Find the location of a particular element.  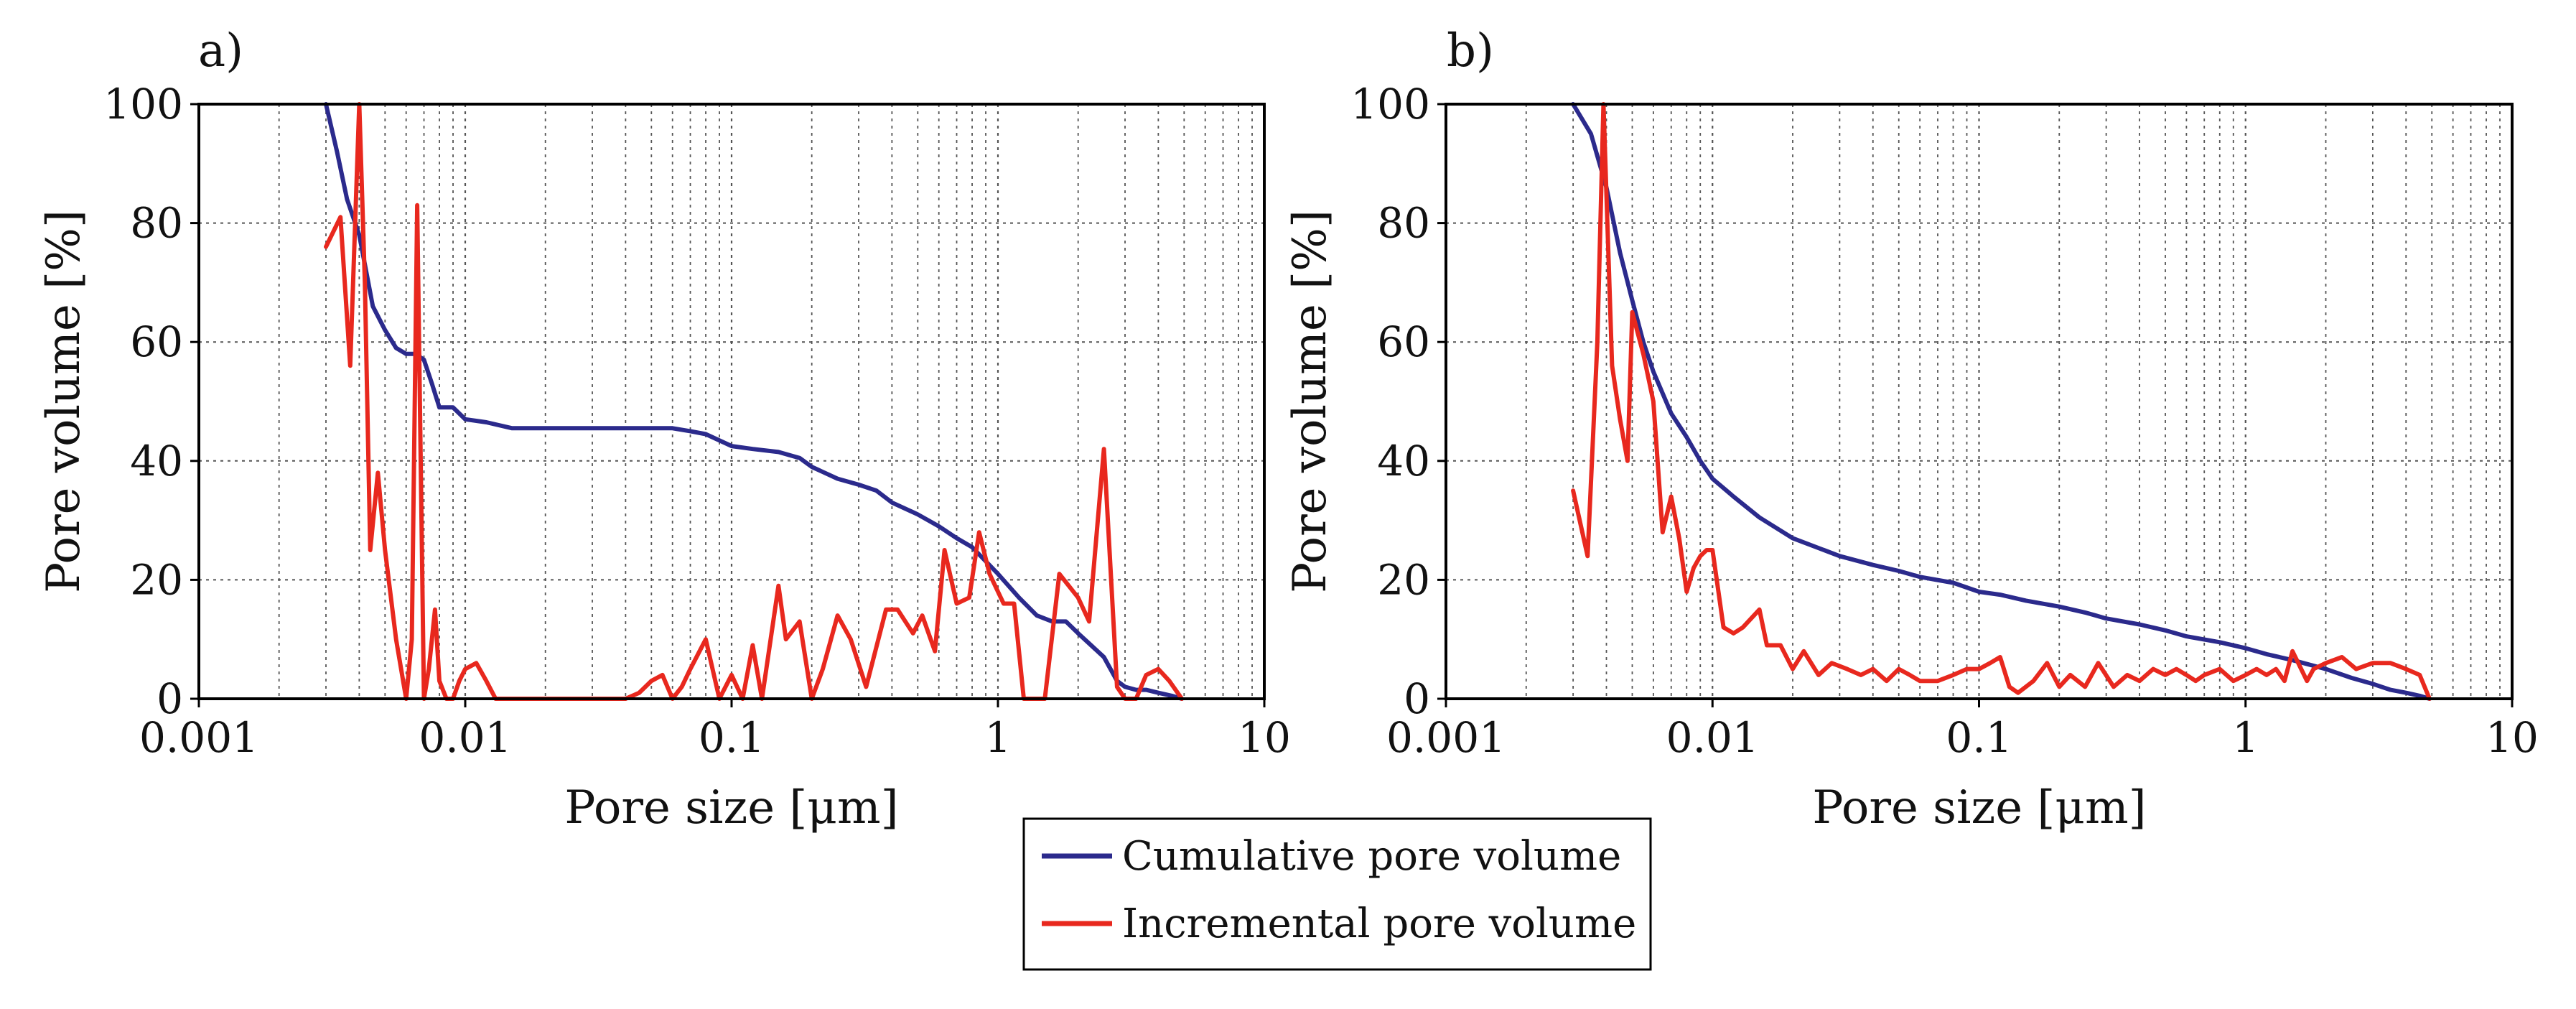

panel-b-ytick-label: 80 is located at coordinates (1403, 223).